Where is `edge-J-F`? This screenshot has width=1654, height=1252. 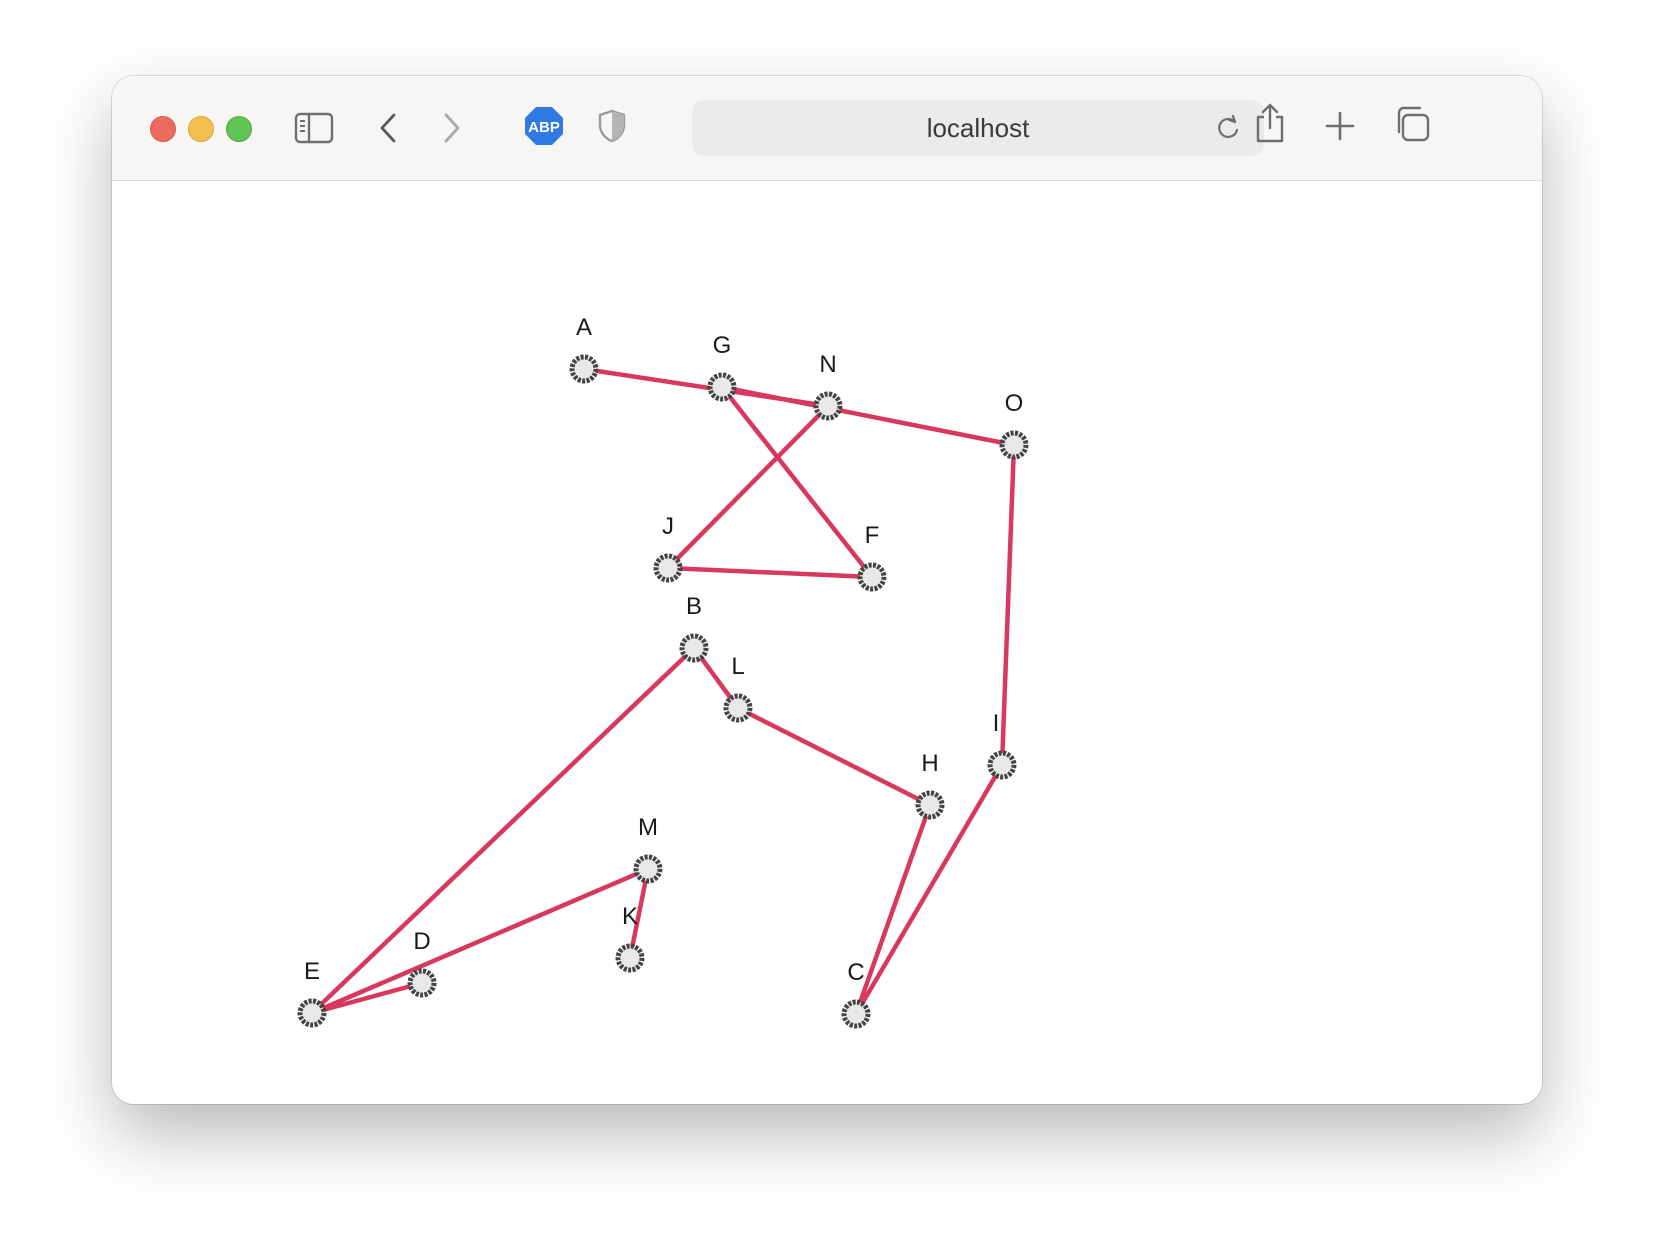
edge-J-F is located at coordinates (770, 572).